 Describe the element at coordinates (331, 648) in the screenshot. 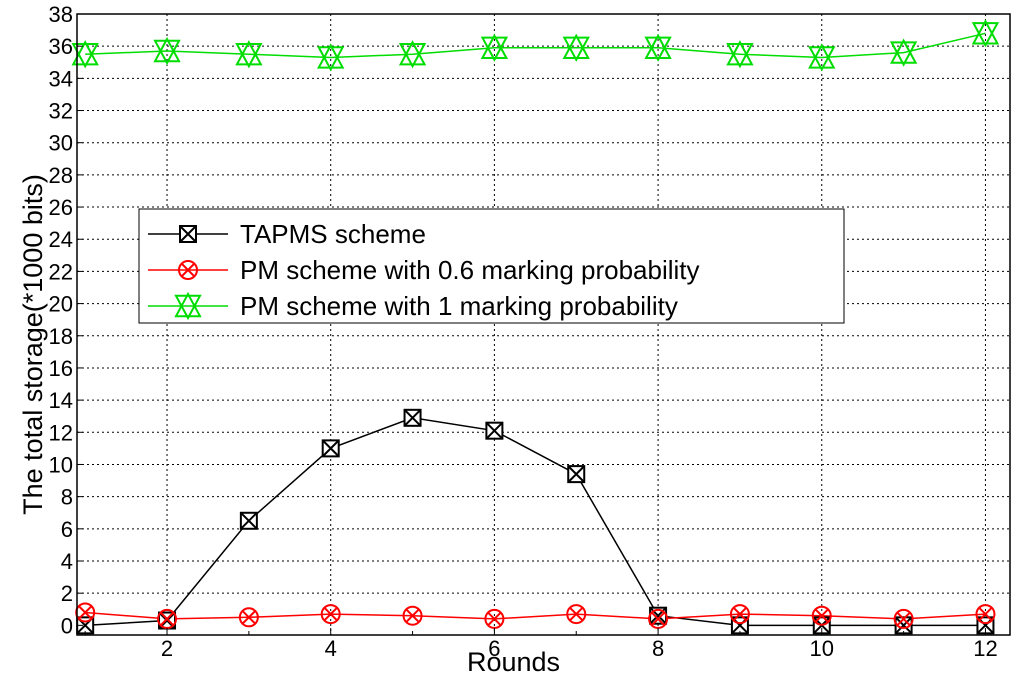

I see `x-tick-label: 4` at that location.